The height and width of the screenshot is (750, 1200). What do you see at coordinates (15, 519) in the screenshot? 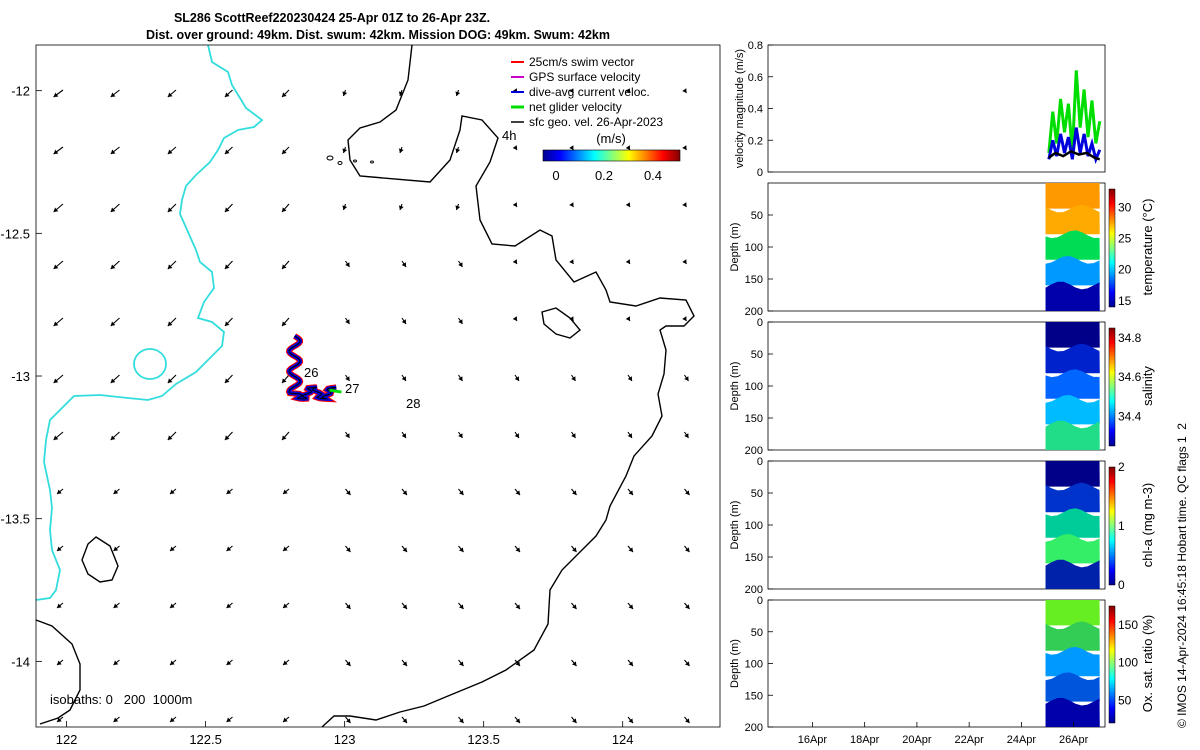
I see `map-y-tick-label: -13.5` at bounding box center [15, 519].